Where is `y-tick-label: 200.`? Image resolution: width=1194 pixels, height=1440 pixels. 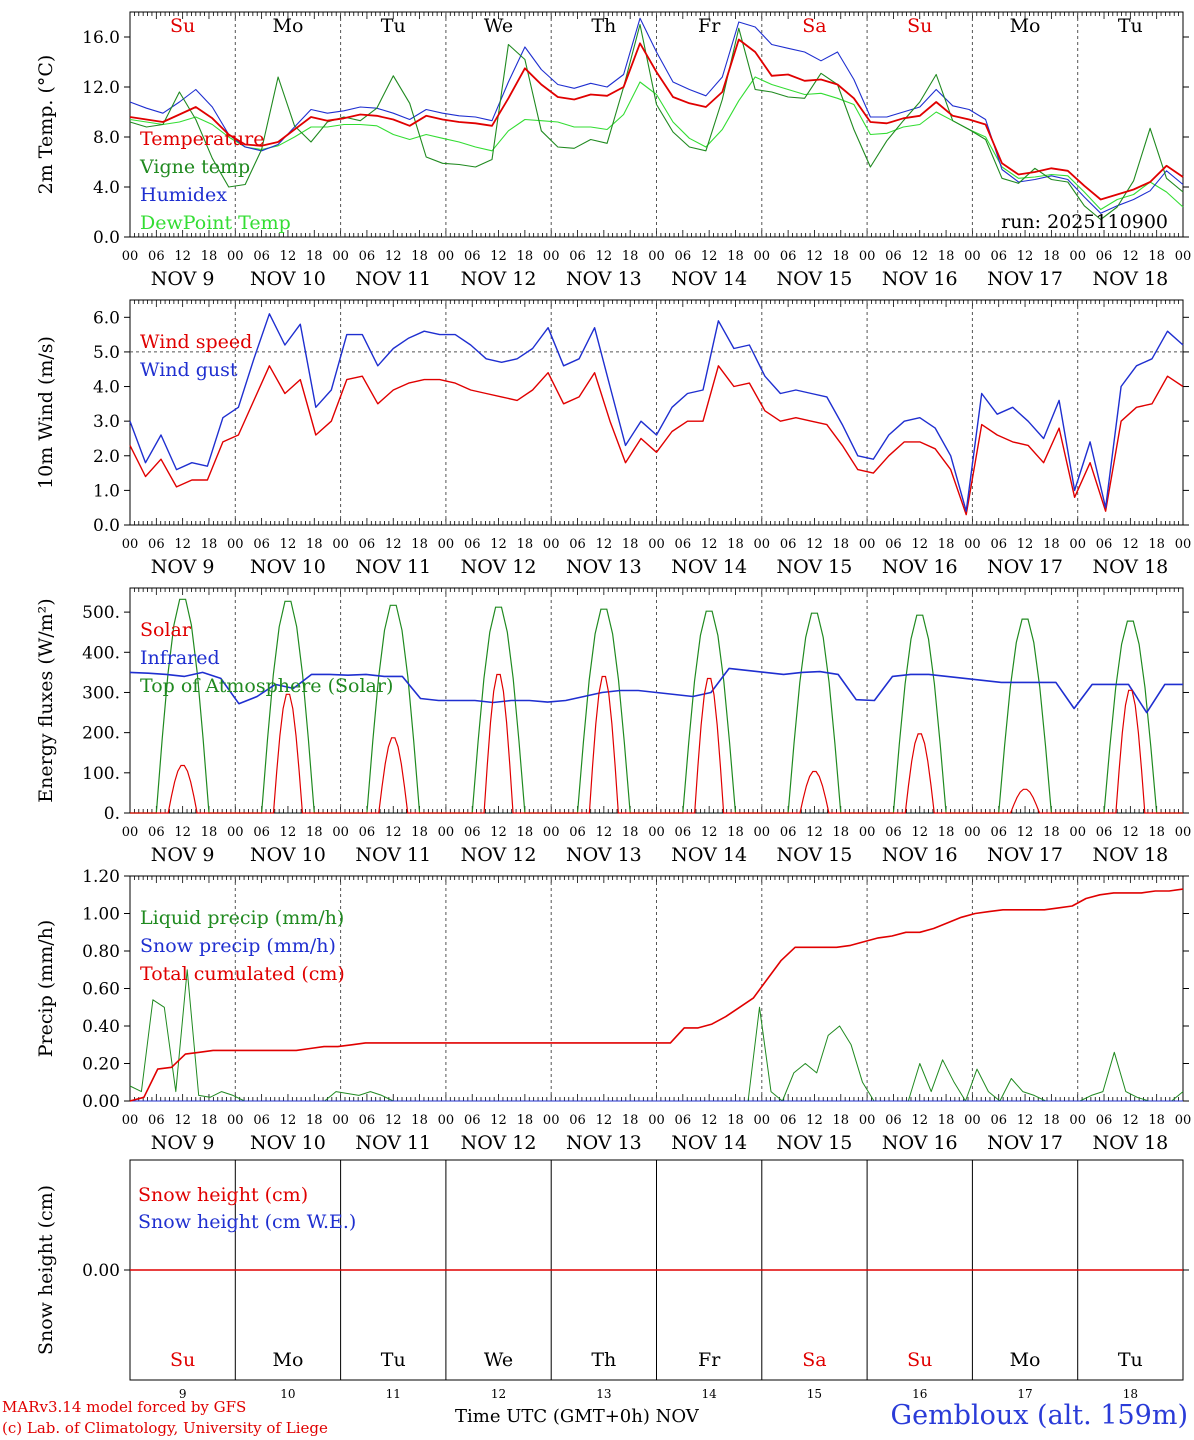
y-tick-label: 200. is located at coordinates (101, 734).